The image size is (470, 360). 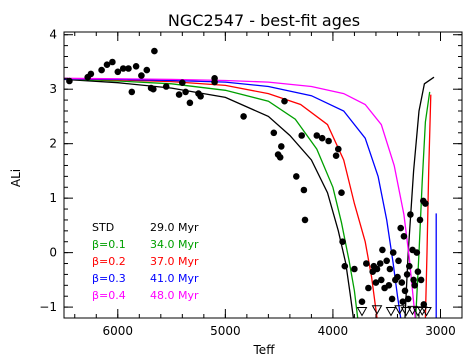 What do you see at coordinates (118, 331) in the screenshot?
I see `x-tick-label: 6000` at bounding box center [118, 331].